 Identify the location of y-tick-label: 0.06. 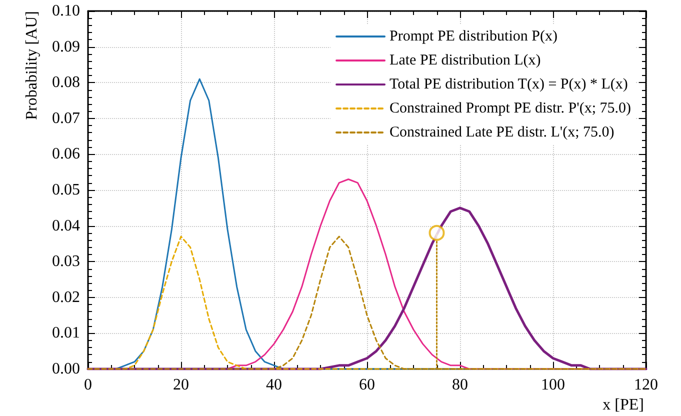
(66, 154).